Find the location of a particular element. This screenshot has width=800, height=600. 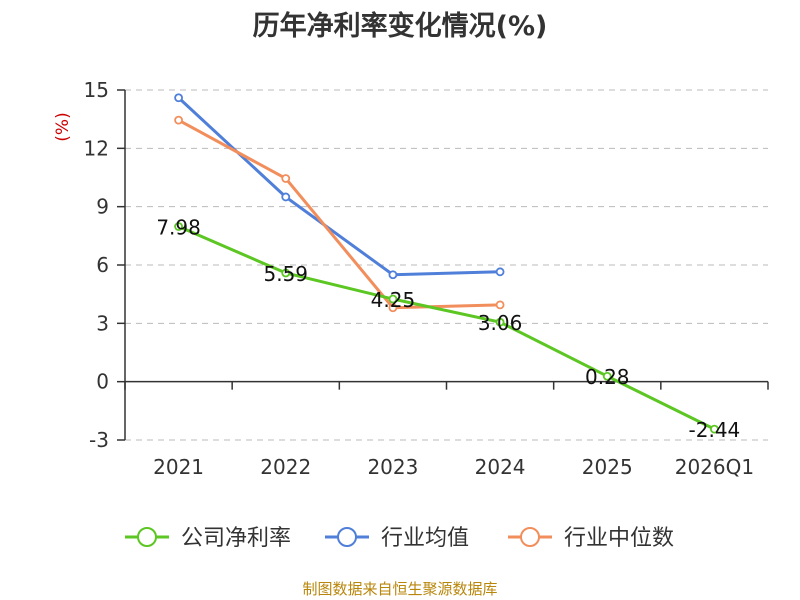

x-tick-label: 2024 is located at coordinates (500, 467).